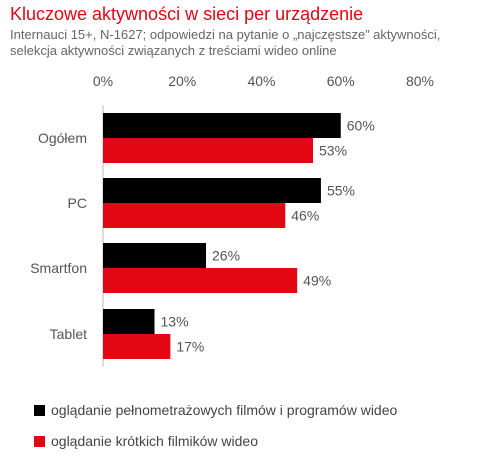 The height and width of the screenshot is (475, 500). Describe the element at coordinates (305, 216) in the screenshot. I see `data-label: 46%` at that location.